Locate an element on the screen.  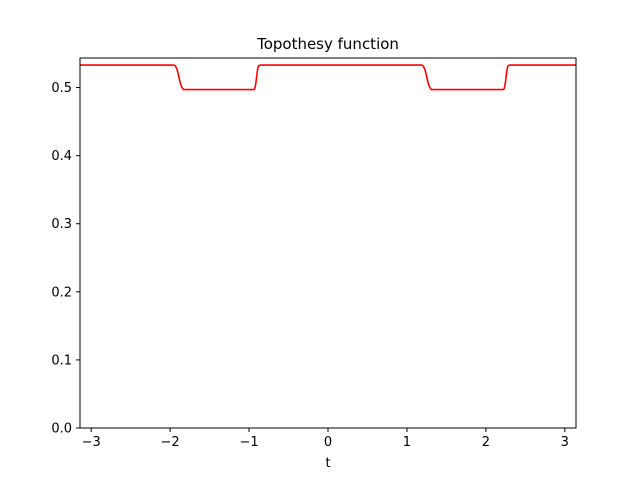
y-tick-label: 0.5 is located at coordinates (61, 88).